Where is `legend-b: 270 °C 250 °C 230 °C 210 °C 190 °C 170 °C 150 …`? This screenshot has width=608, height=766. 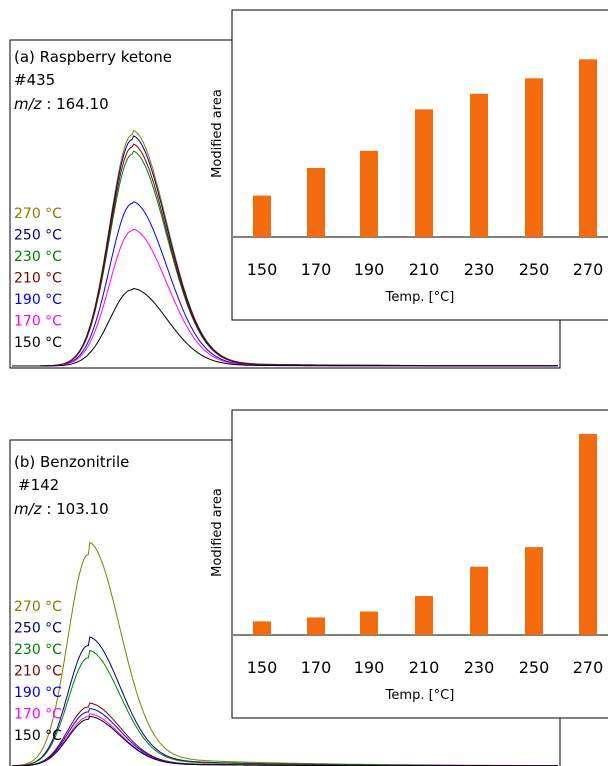
legend-b: 270 °C 250 °C 230 °C 210 °C 190 °C 170 °C 150 … is located at coordinates (38, 671).